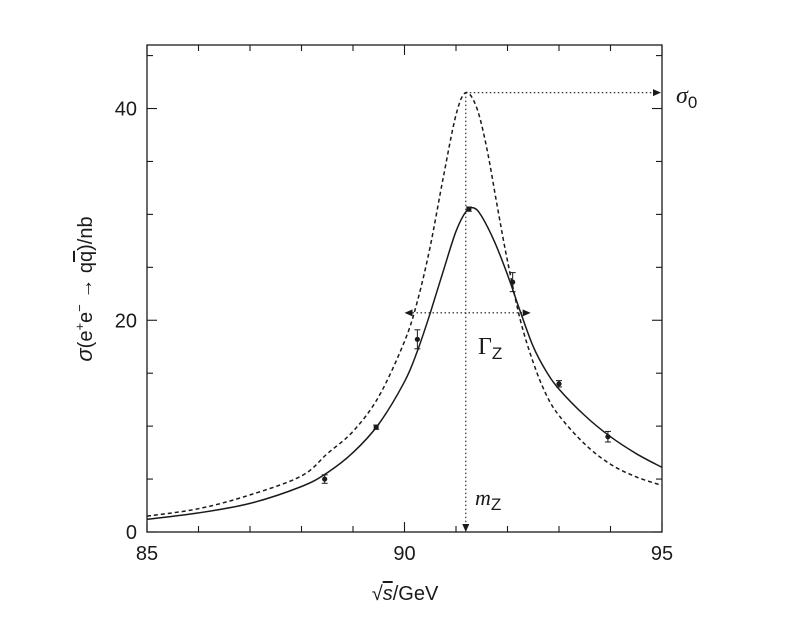 The height and width of the screenshot is (632, 802). I want to click on sigma0-arrow-head, so click(657, 93).